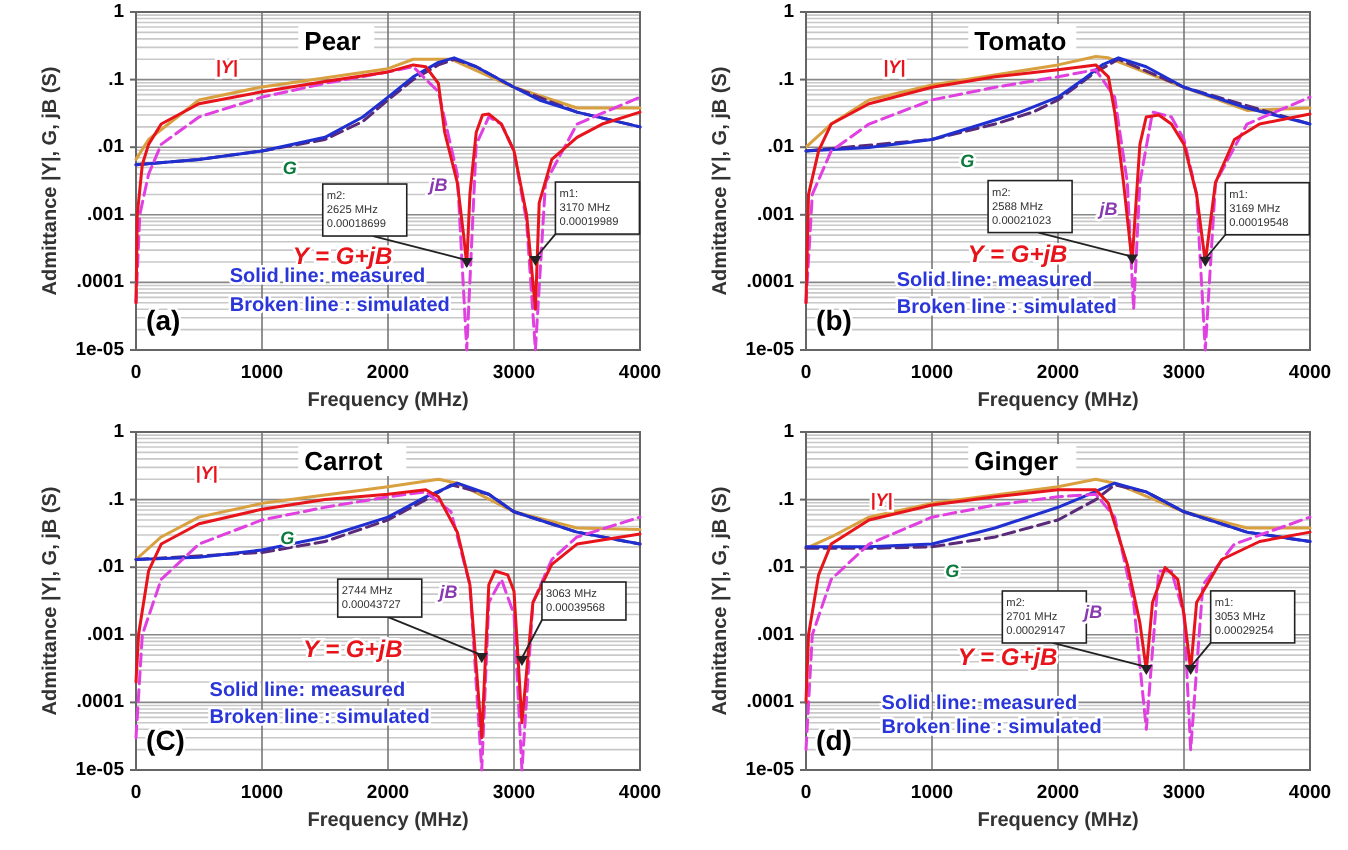 The height and width of the screenshot is (850, 1348). I want to click on text: Carrot, so click(344, 461).